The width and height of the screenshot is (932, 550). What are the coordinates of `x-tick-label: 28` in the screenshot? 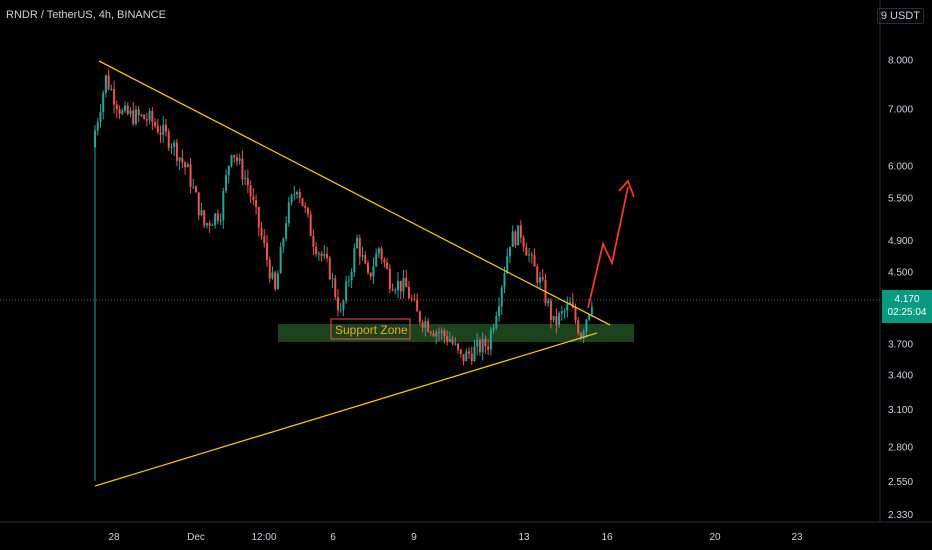 It's located at (114, 537).